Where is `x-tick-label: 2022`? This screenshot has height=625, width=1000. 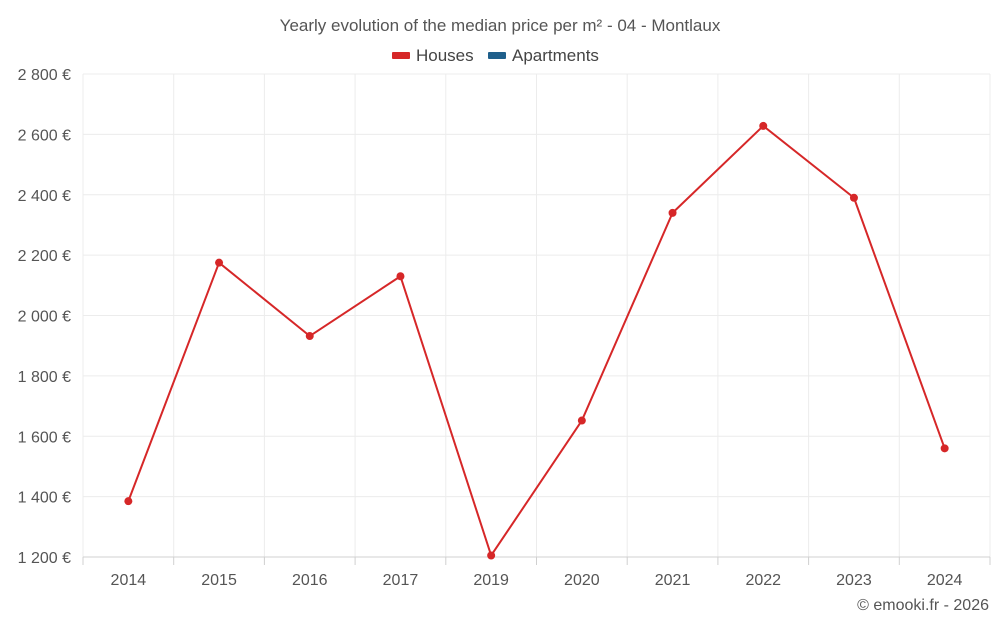 x-tick-label: 2022 is located at coordinates (763, 580).